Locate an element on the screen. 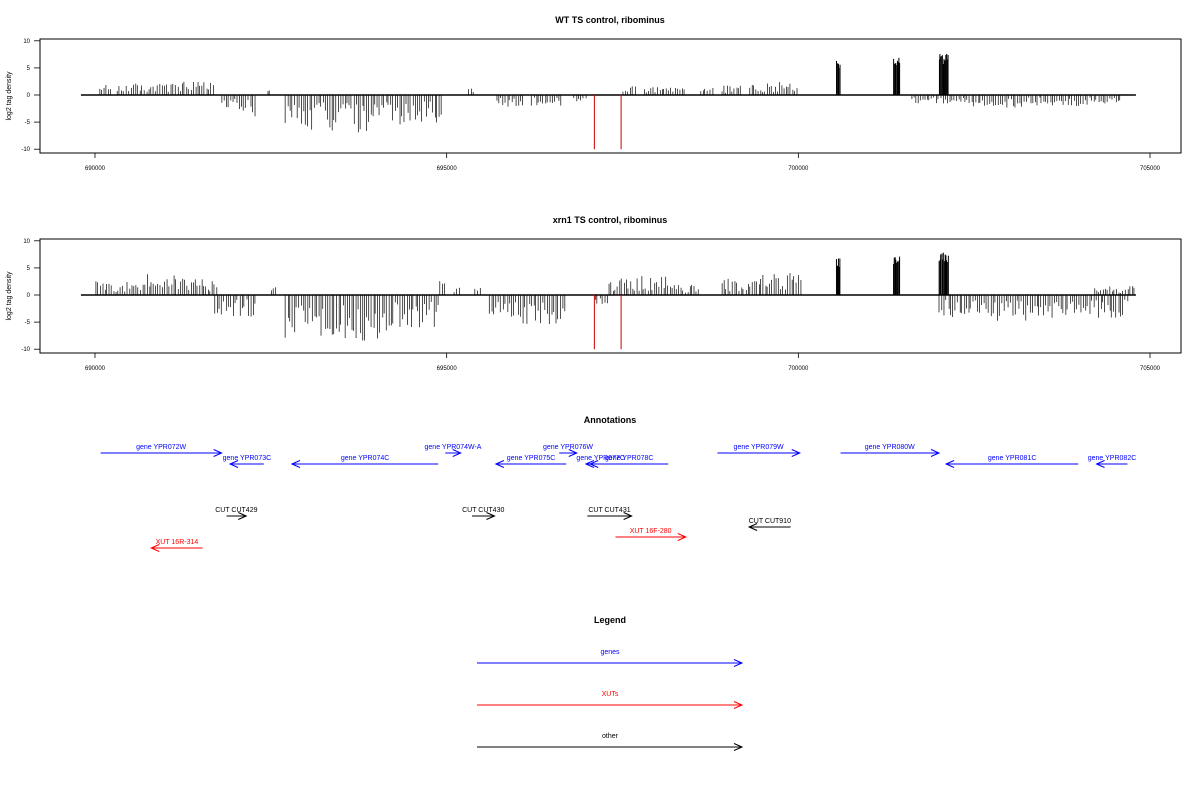 The width and height of the screenshot is (1200, 800). legend-items: genes XUTs other is located at coordinates (610, 700).